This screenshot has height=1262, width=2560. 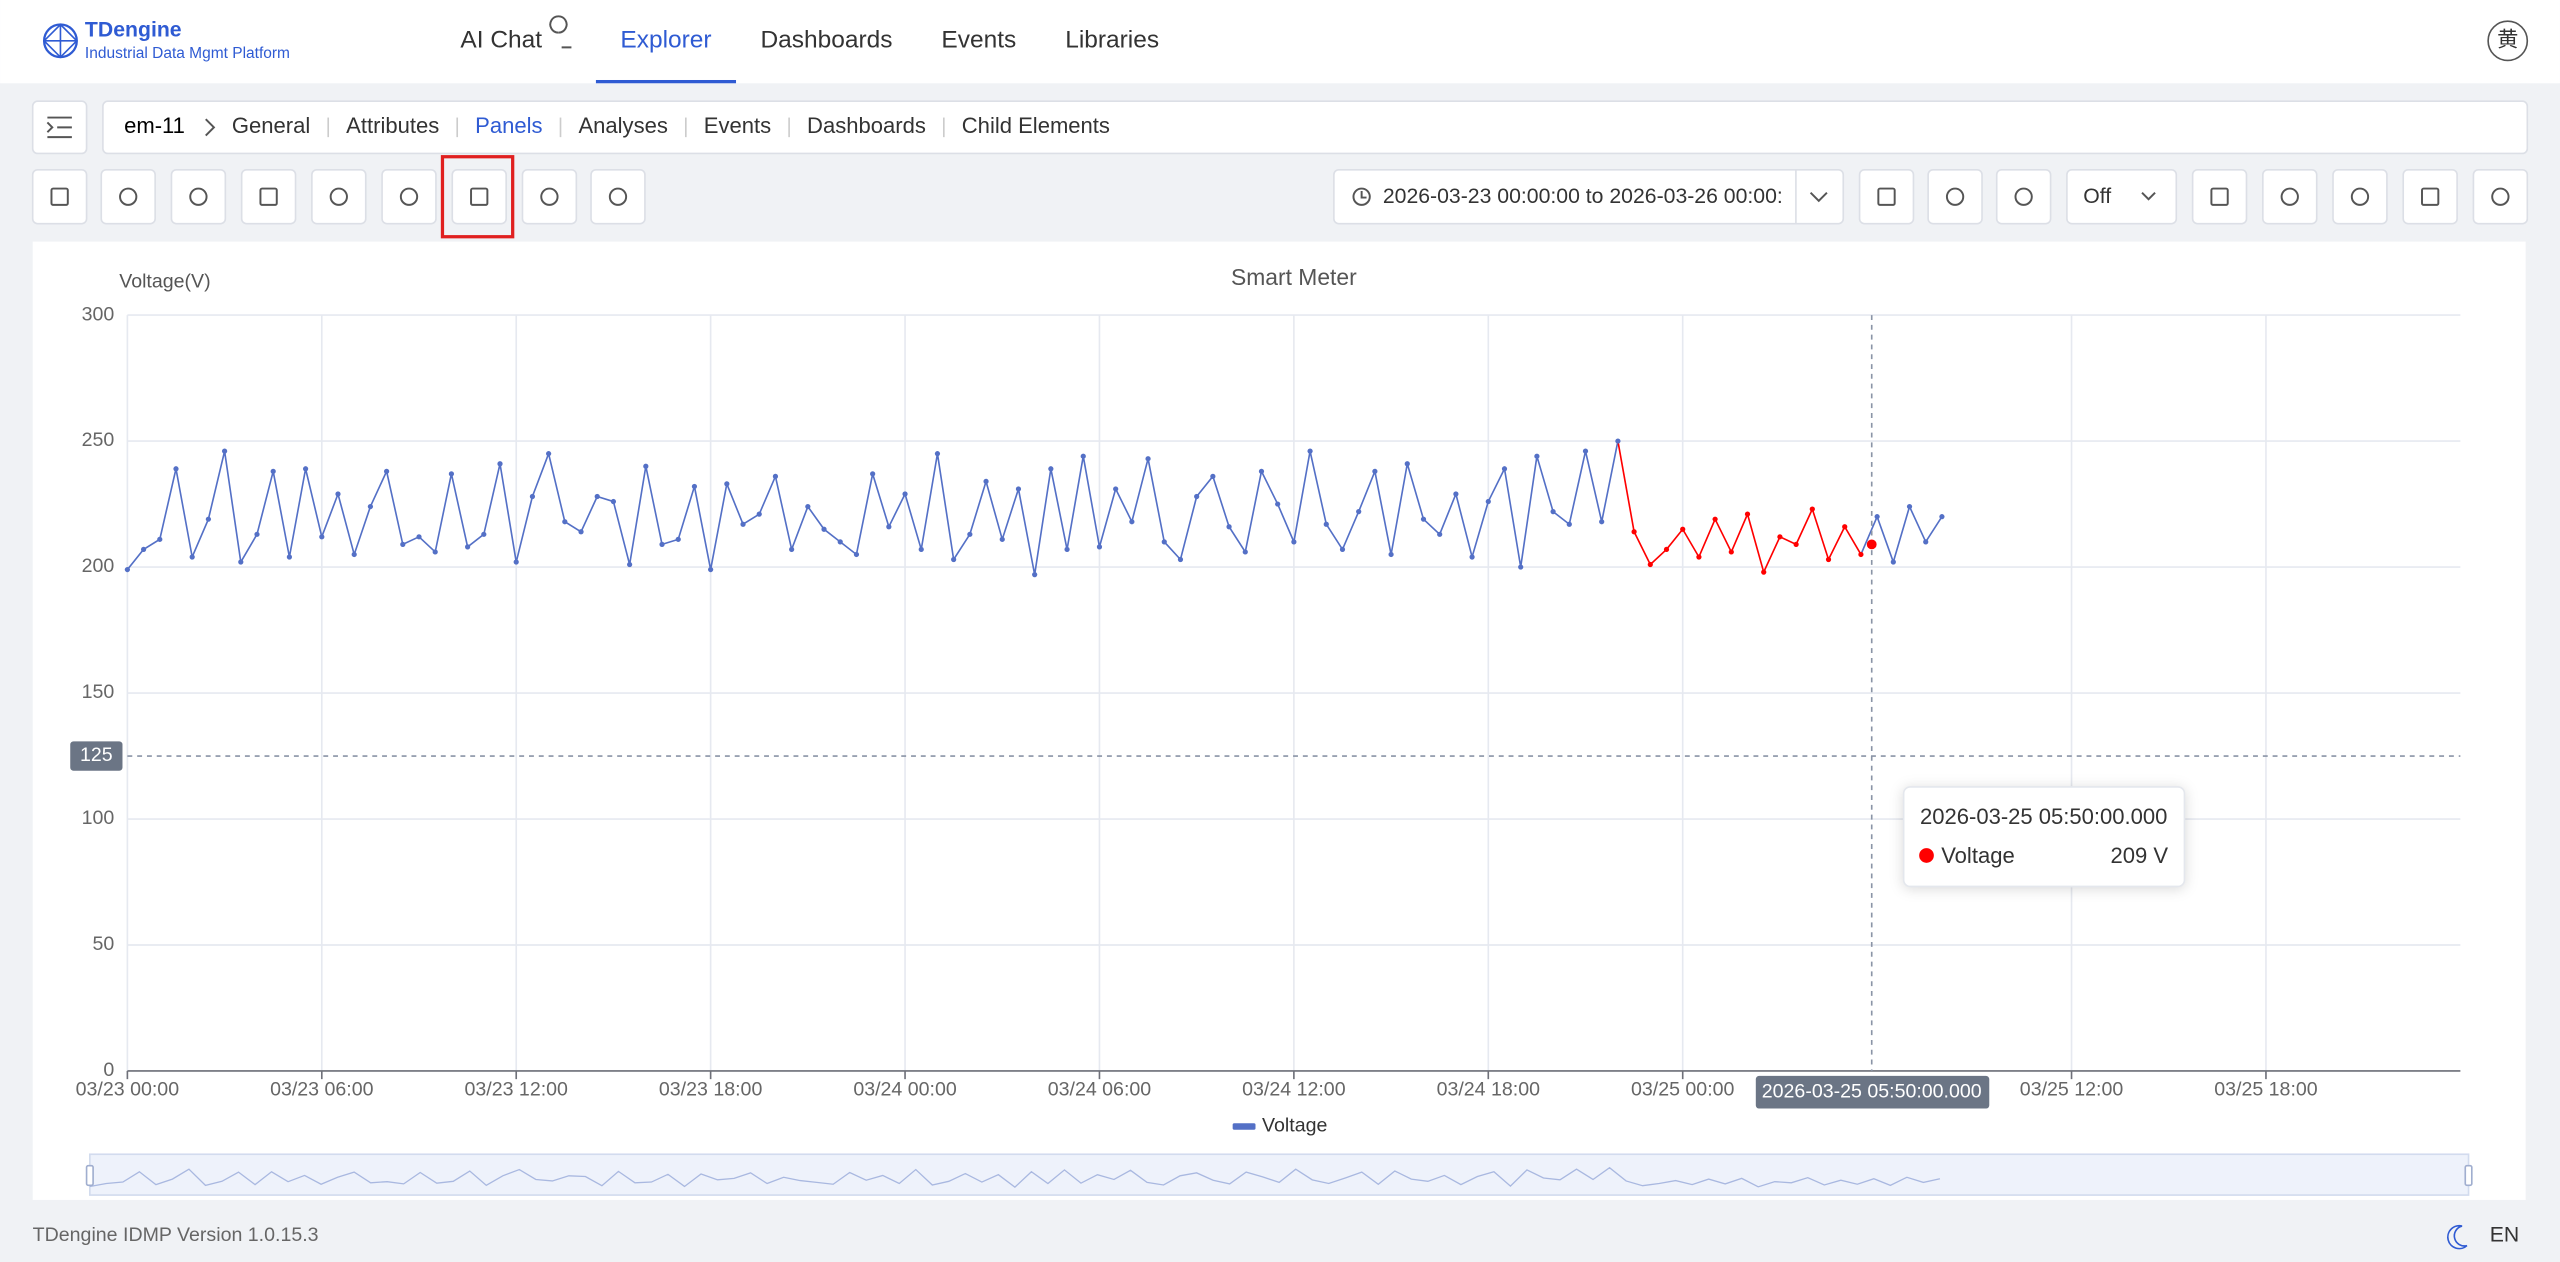 What do you see at coordinates (560, 32) in the screenshot?
I see `ai-icon` at bounding box center [560, 32].